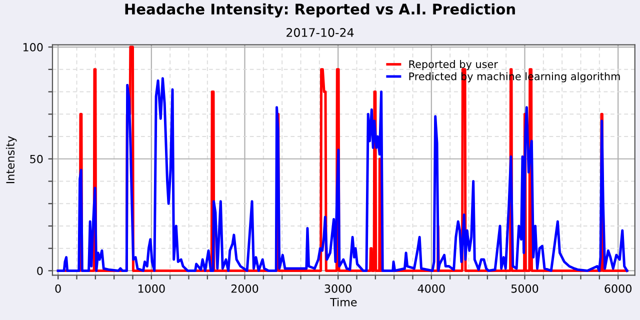  What do you see at coordinates (33, 47) in the screenshot?
I see `y-tick-label: 100` at bounding box center [33, 47].